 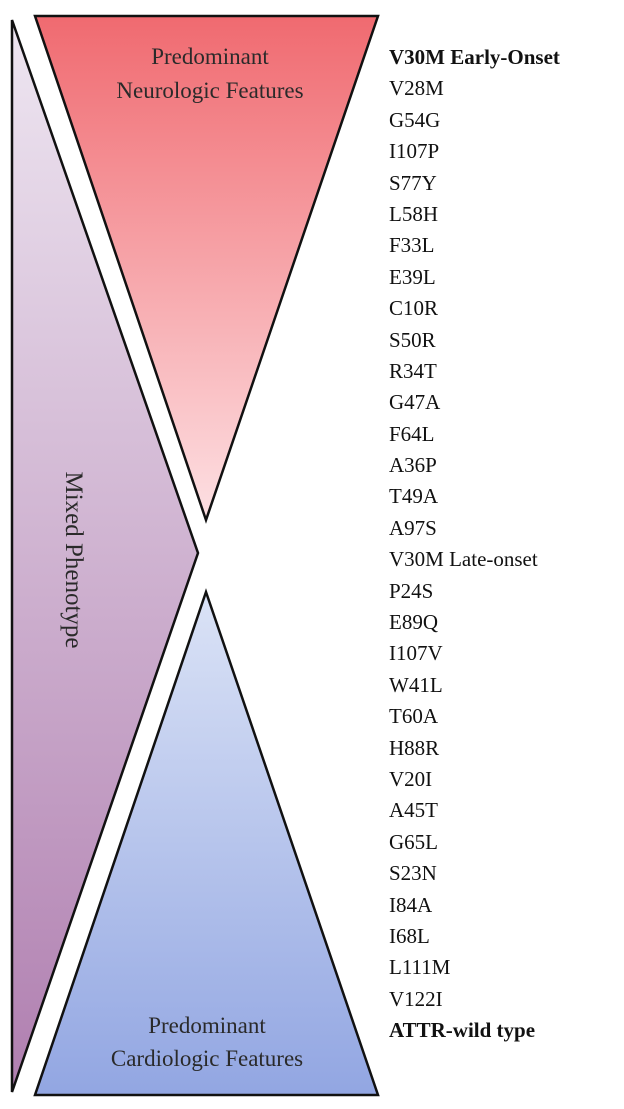 I want to click on variant-item: F33L, so click(x=412, y=245).